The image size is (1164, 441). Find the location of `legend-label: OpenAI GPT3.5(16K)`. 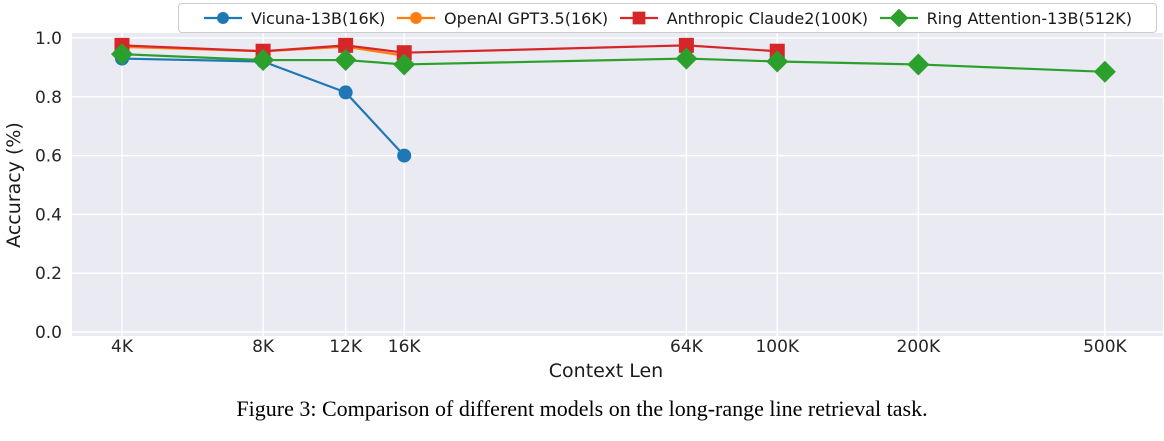

legend-label: OpenAI GPT3.5(16K) is located at coordinates (526, 18).